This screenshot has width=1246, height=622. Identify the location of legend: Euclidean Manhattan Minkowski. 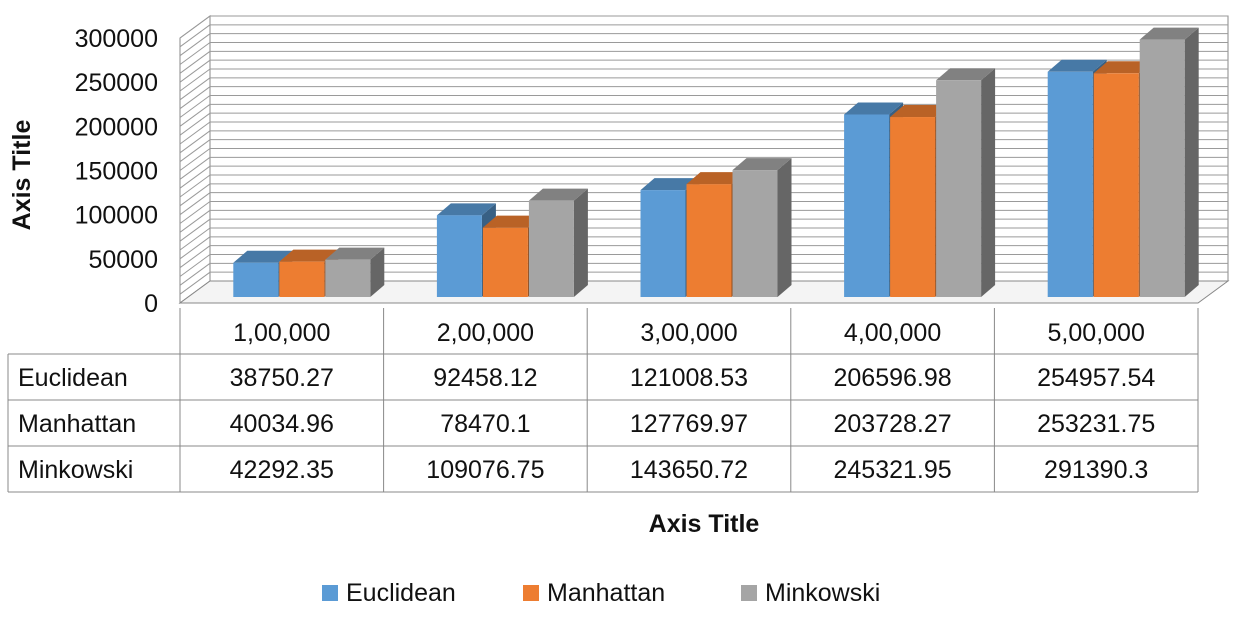
(601, 593).